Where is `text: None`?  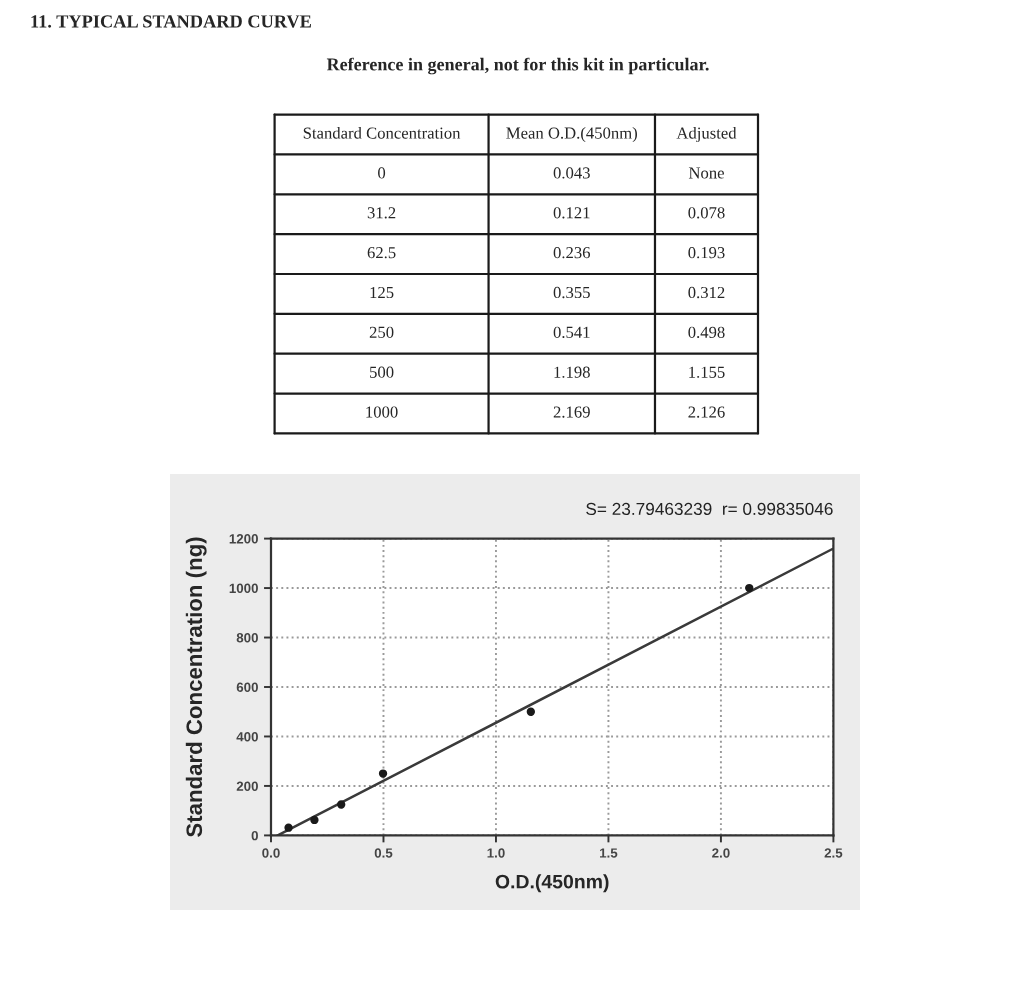
text: None is located at coordinates (706, 173).